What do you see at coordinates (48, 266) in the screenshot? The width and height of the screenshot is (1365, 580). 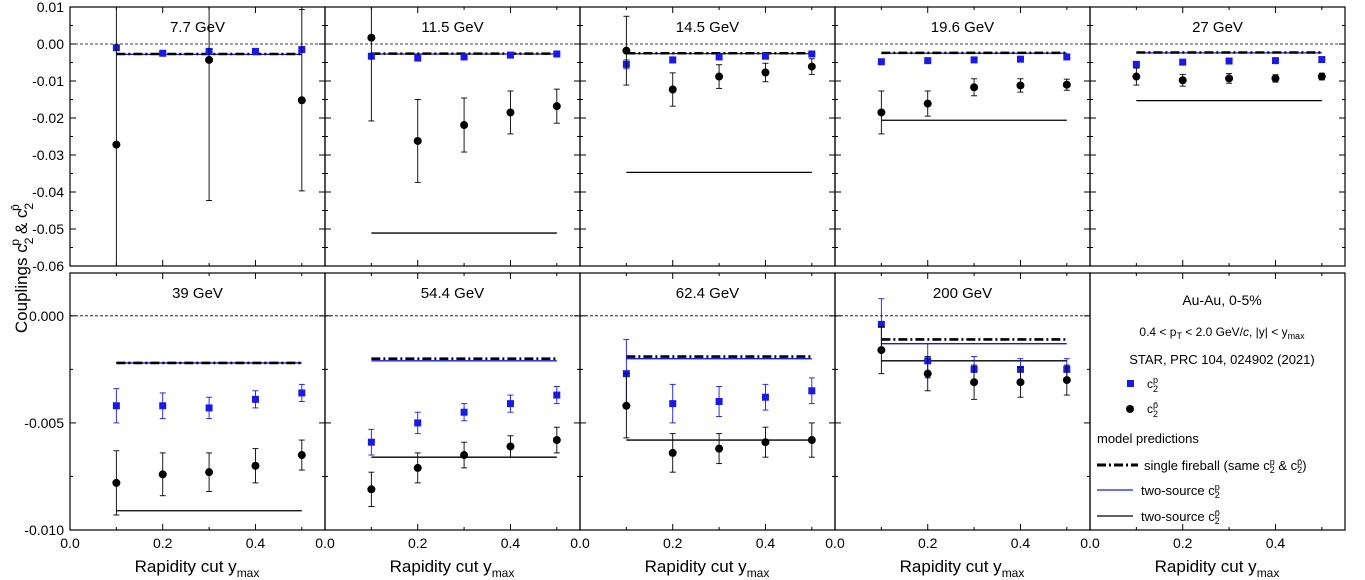 I see `y-tick-label: -0.06` at bounding box center [48, 266].